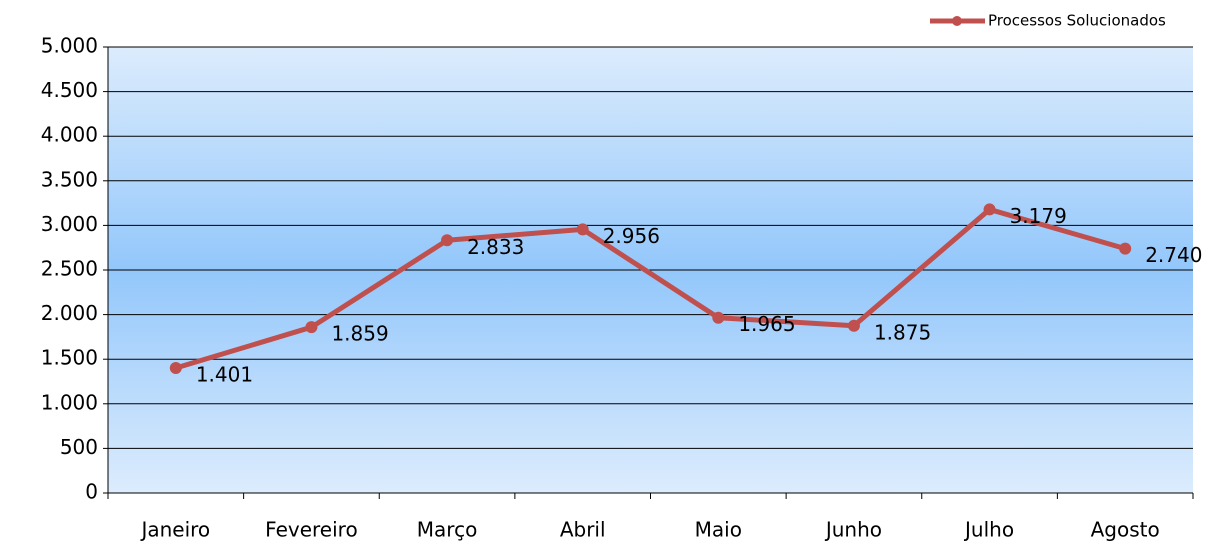 The image size is (1223, 546). Describe the element at coordinates (766, 324) in the screenshot. I see `data-label: 1.965` at that location.